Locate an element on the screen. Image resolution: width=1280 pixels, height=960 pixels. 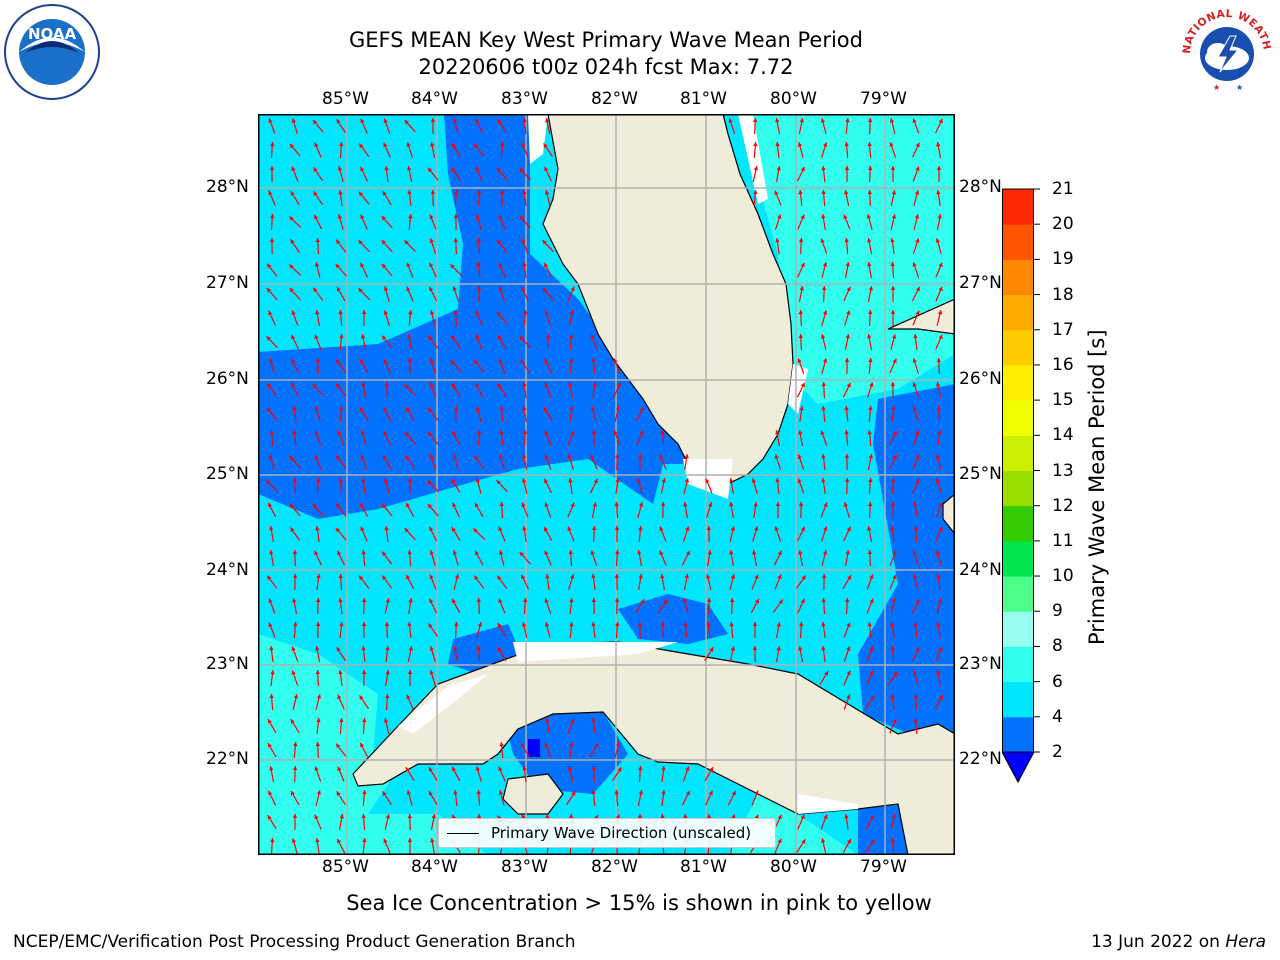
colorbar-tick-label: 14 is located at coordinates (1063, 435).